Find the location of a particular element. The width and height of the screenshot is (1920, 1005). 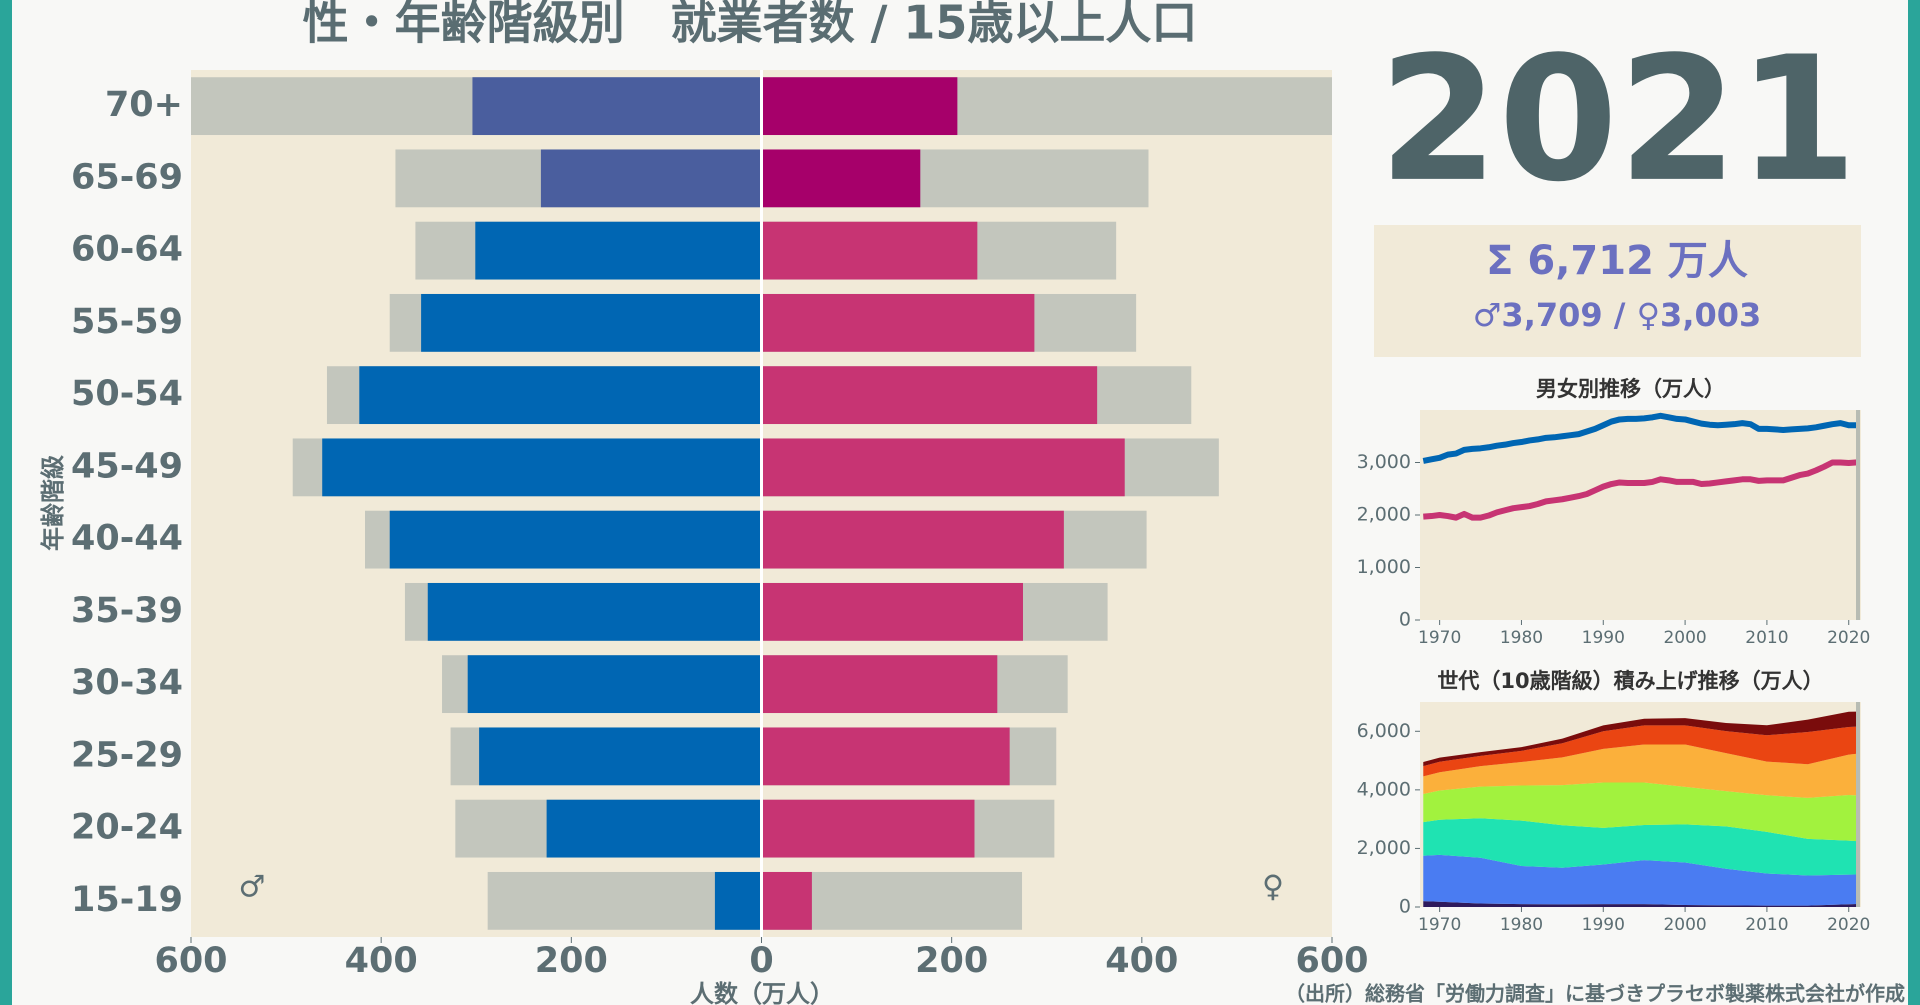

year-label: 2021 is located at coordinates (1618, 119).